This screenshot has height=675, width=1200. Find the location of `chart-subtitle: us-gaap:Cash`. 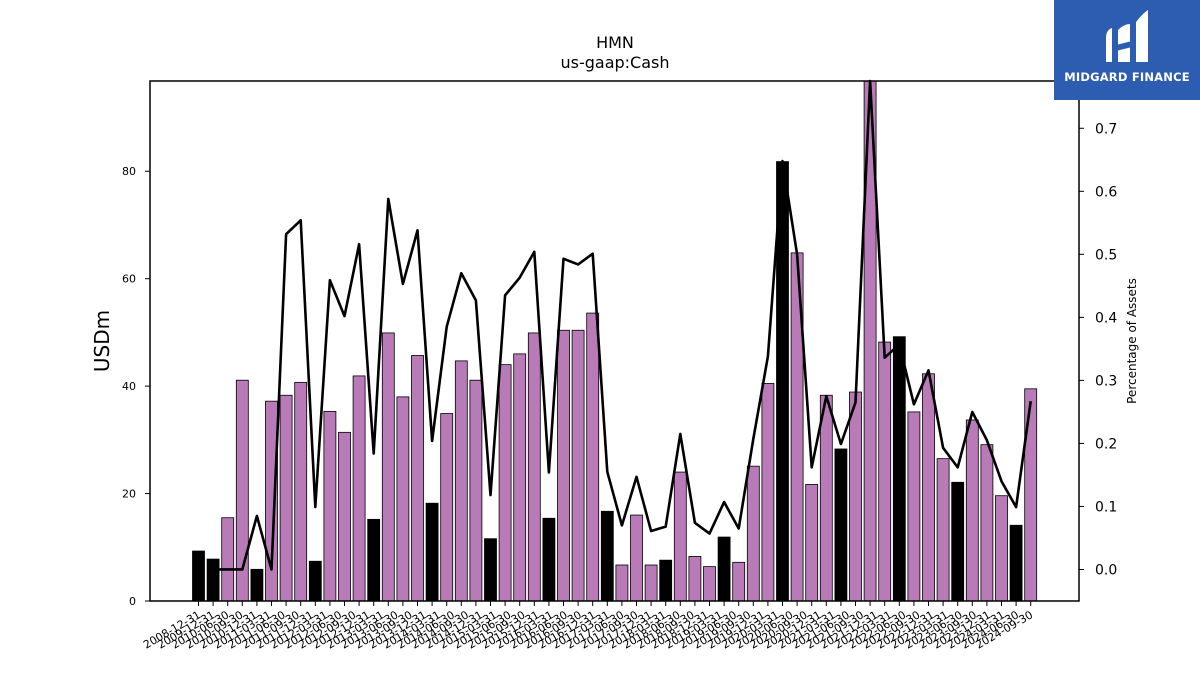

chart-subtitle: us-gaap:Cash is located at coordinates (614, 62).